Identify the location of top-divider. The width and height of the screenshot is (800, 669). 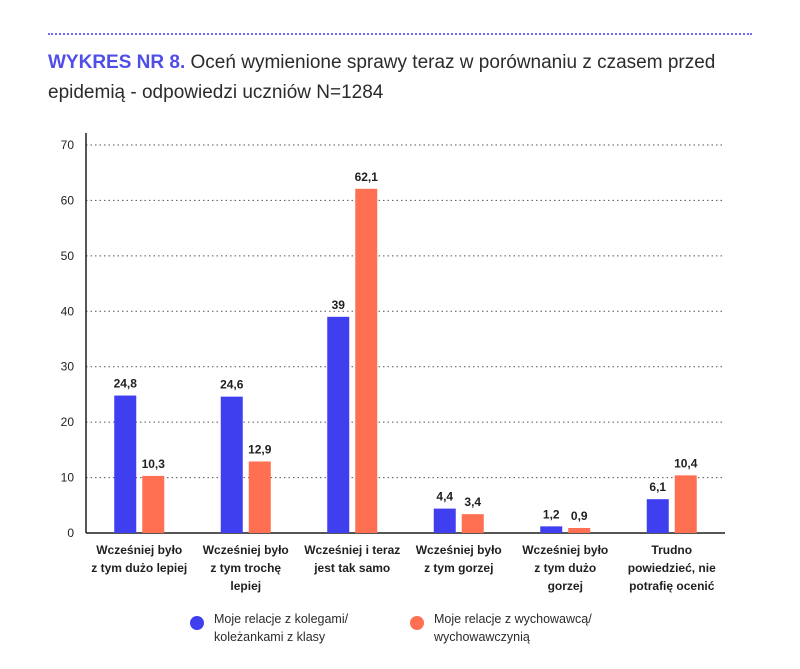
(400, 34).